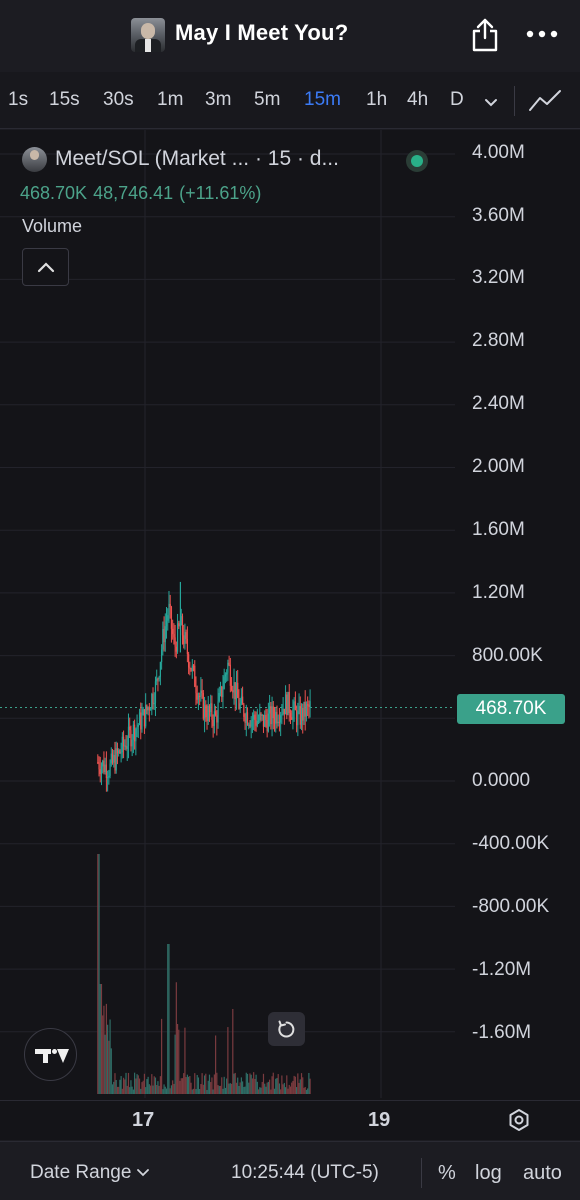  What do you see at coordinates (305, 1172) in the screenshot?
I see `clock-timezone: 10:25:44 (UTC-5)` at bounding box center [305, 1172].